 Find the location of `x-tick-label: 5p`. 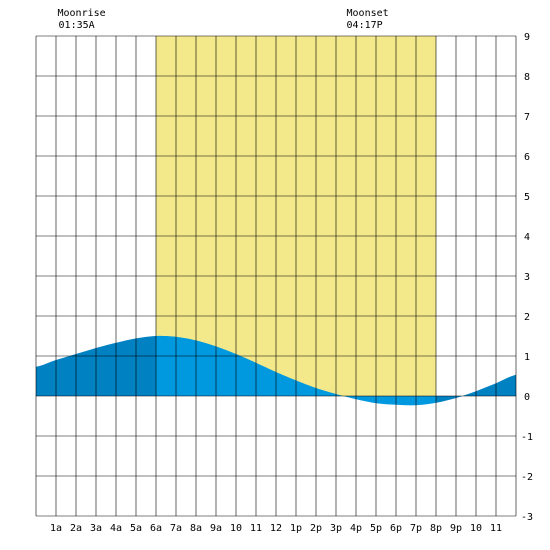

x-tick-label: 5p is located at coordinates (376, 528).